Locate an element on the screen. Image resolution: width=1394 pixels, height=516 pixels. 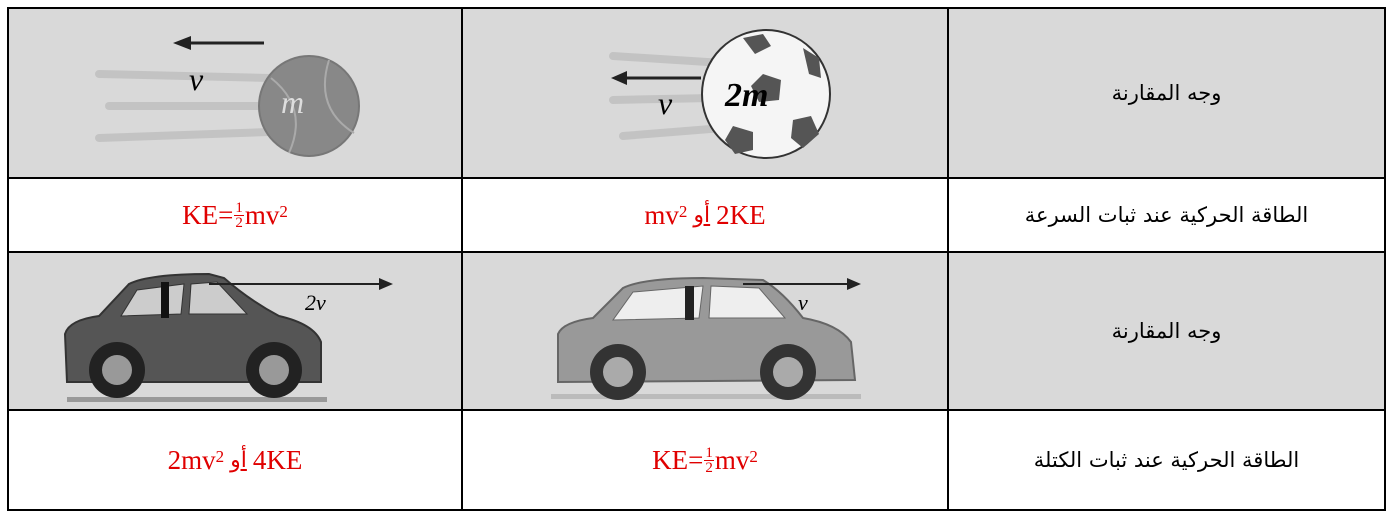
aspect-label: الطاقة الحركية عند ثبات السرعة is located at coordinates (1166, 215).